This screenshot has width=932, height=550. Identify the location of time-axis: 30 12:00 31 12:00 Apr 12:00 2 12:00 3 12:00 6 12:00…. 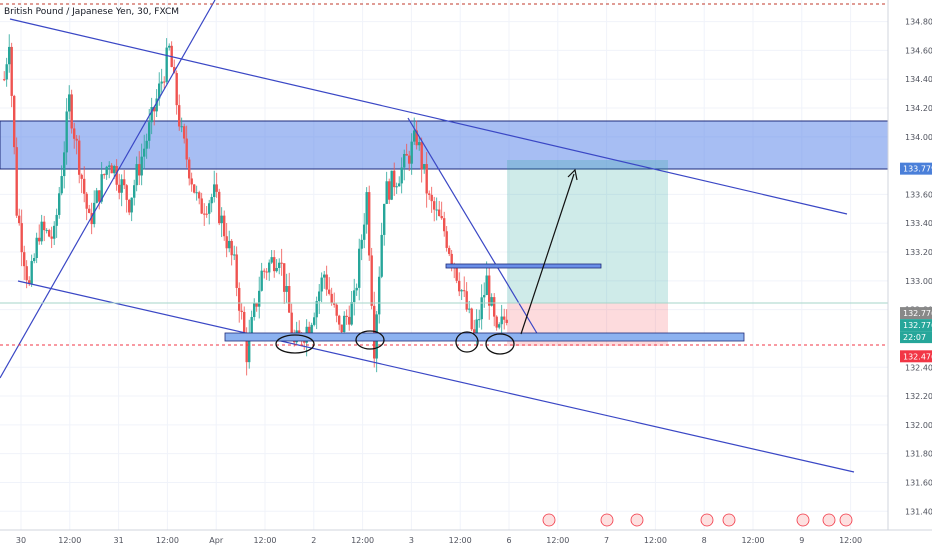
(439, 540).